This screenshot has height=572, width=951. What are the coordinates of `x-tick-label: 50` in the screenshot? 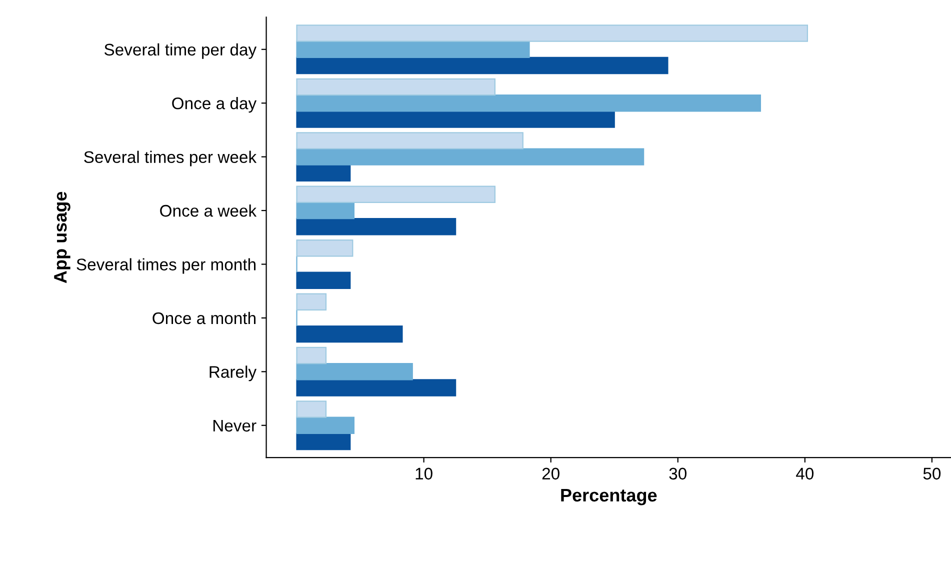 It's located at (932, 474).